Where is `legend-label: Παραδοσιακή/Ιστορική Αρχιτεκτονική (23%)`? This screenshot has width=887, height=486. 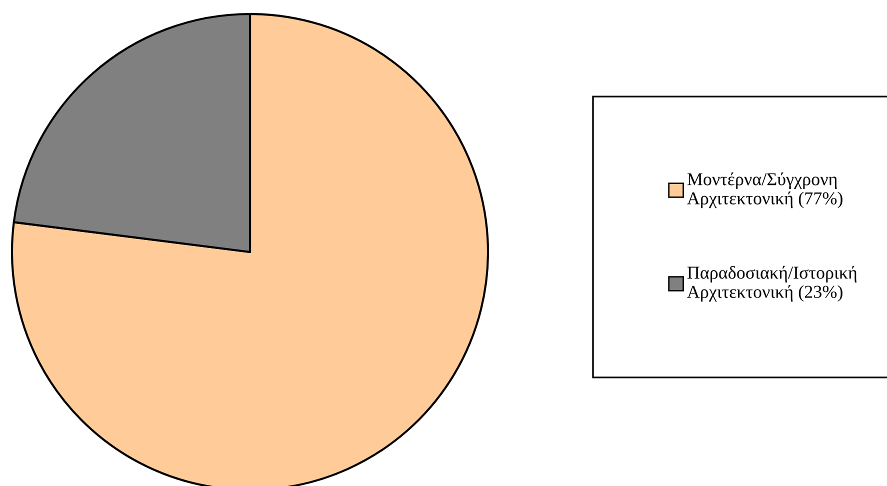 legend-label: Παραδοσιακή/Ιστορική Αρχιτεκτονική (23%) is located at coordinates (771, 284).